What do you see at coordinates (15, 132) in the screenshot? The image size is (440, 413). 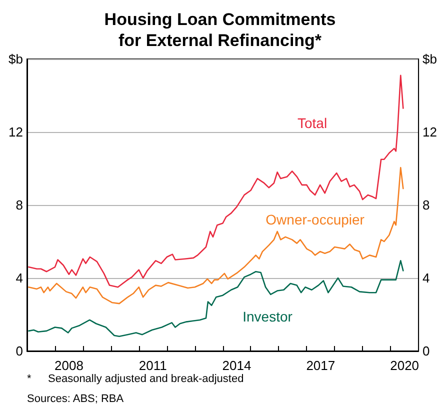 I see `y-tick-label: 12` at bounding box center [15, 132].